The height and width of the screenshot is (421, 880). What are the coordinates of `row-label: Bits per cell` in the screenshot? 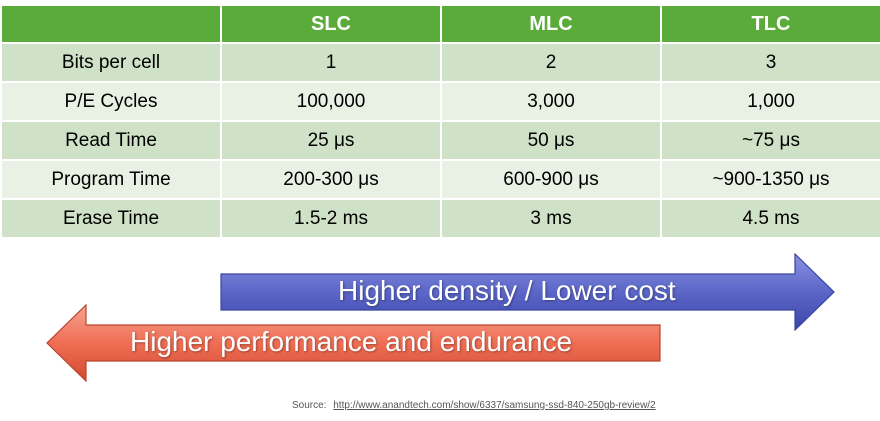 It's located at (111, 62).